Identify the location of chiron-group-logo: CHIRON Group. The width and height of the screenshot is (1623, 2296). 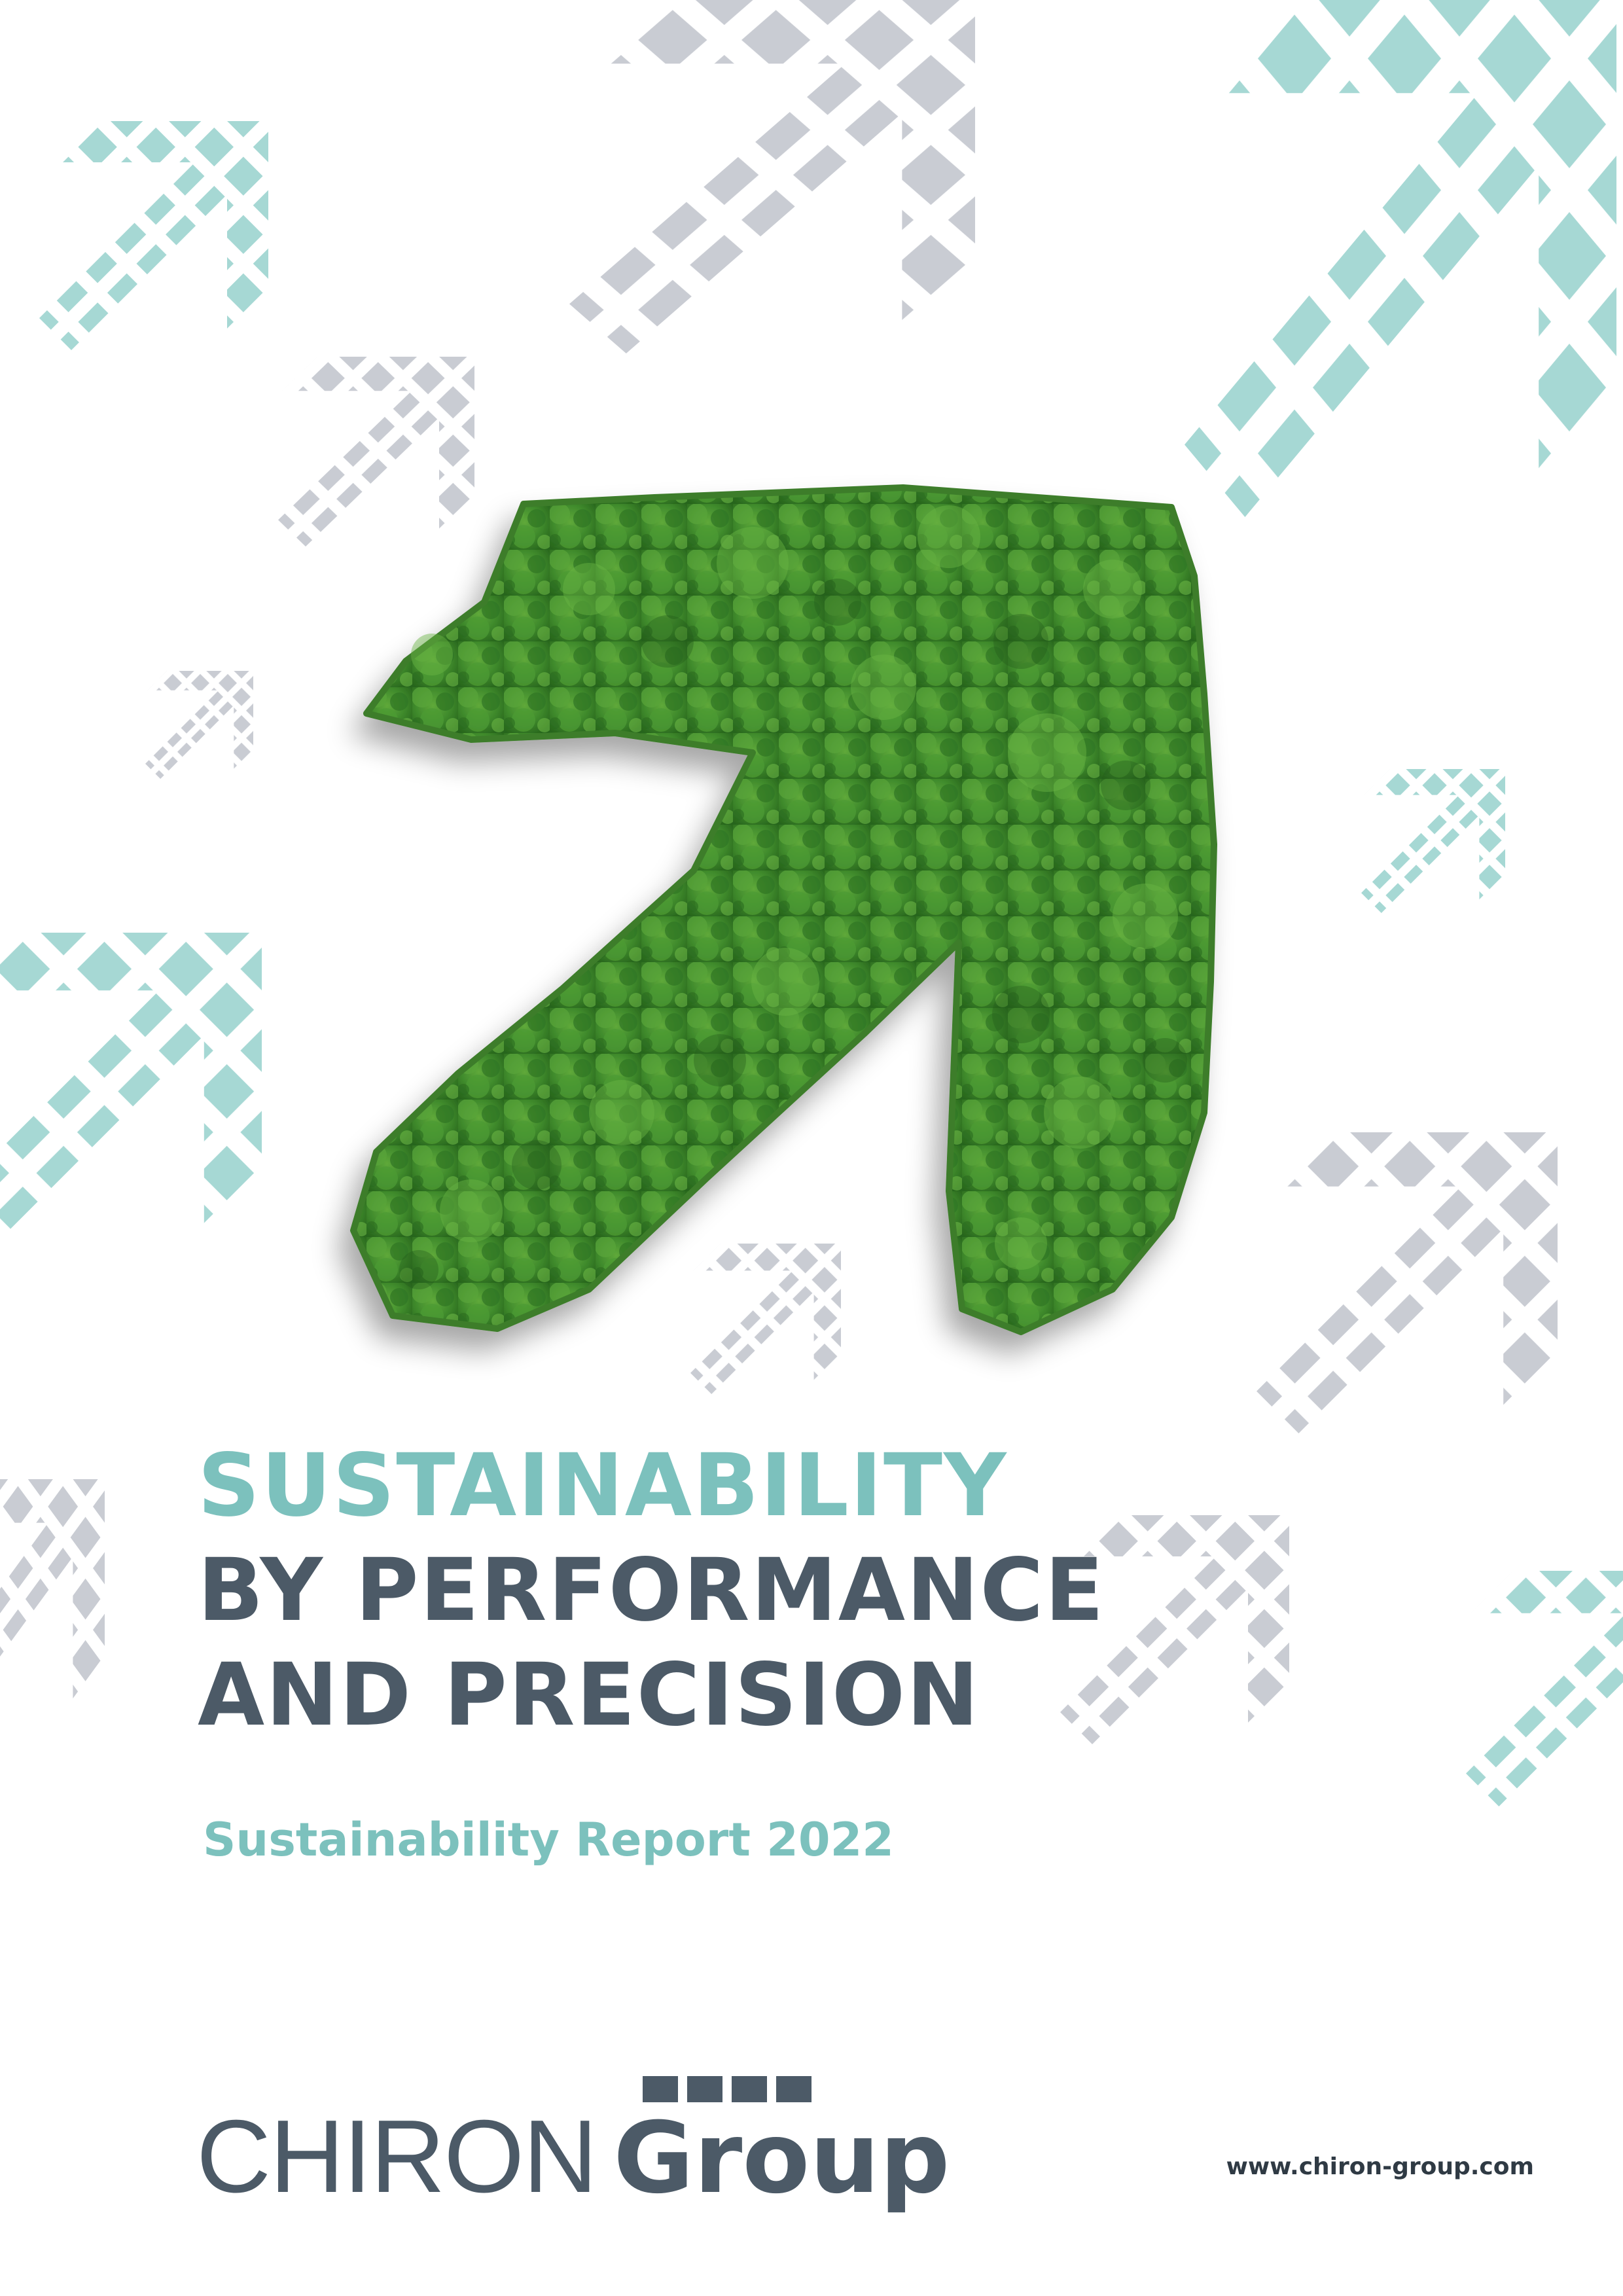
(573, 2139).